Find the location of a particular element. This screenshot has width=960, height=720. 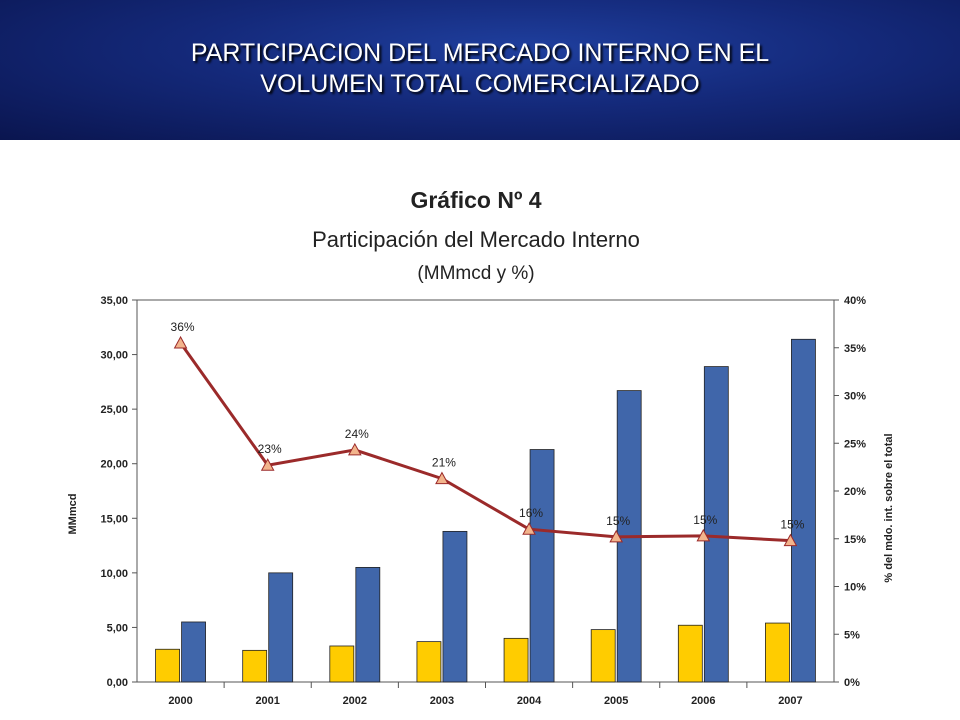

y2-tick-label: 10% is located at coordinates (855, 588).